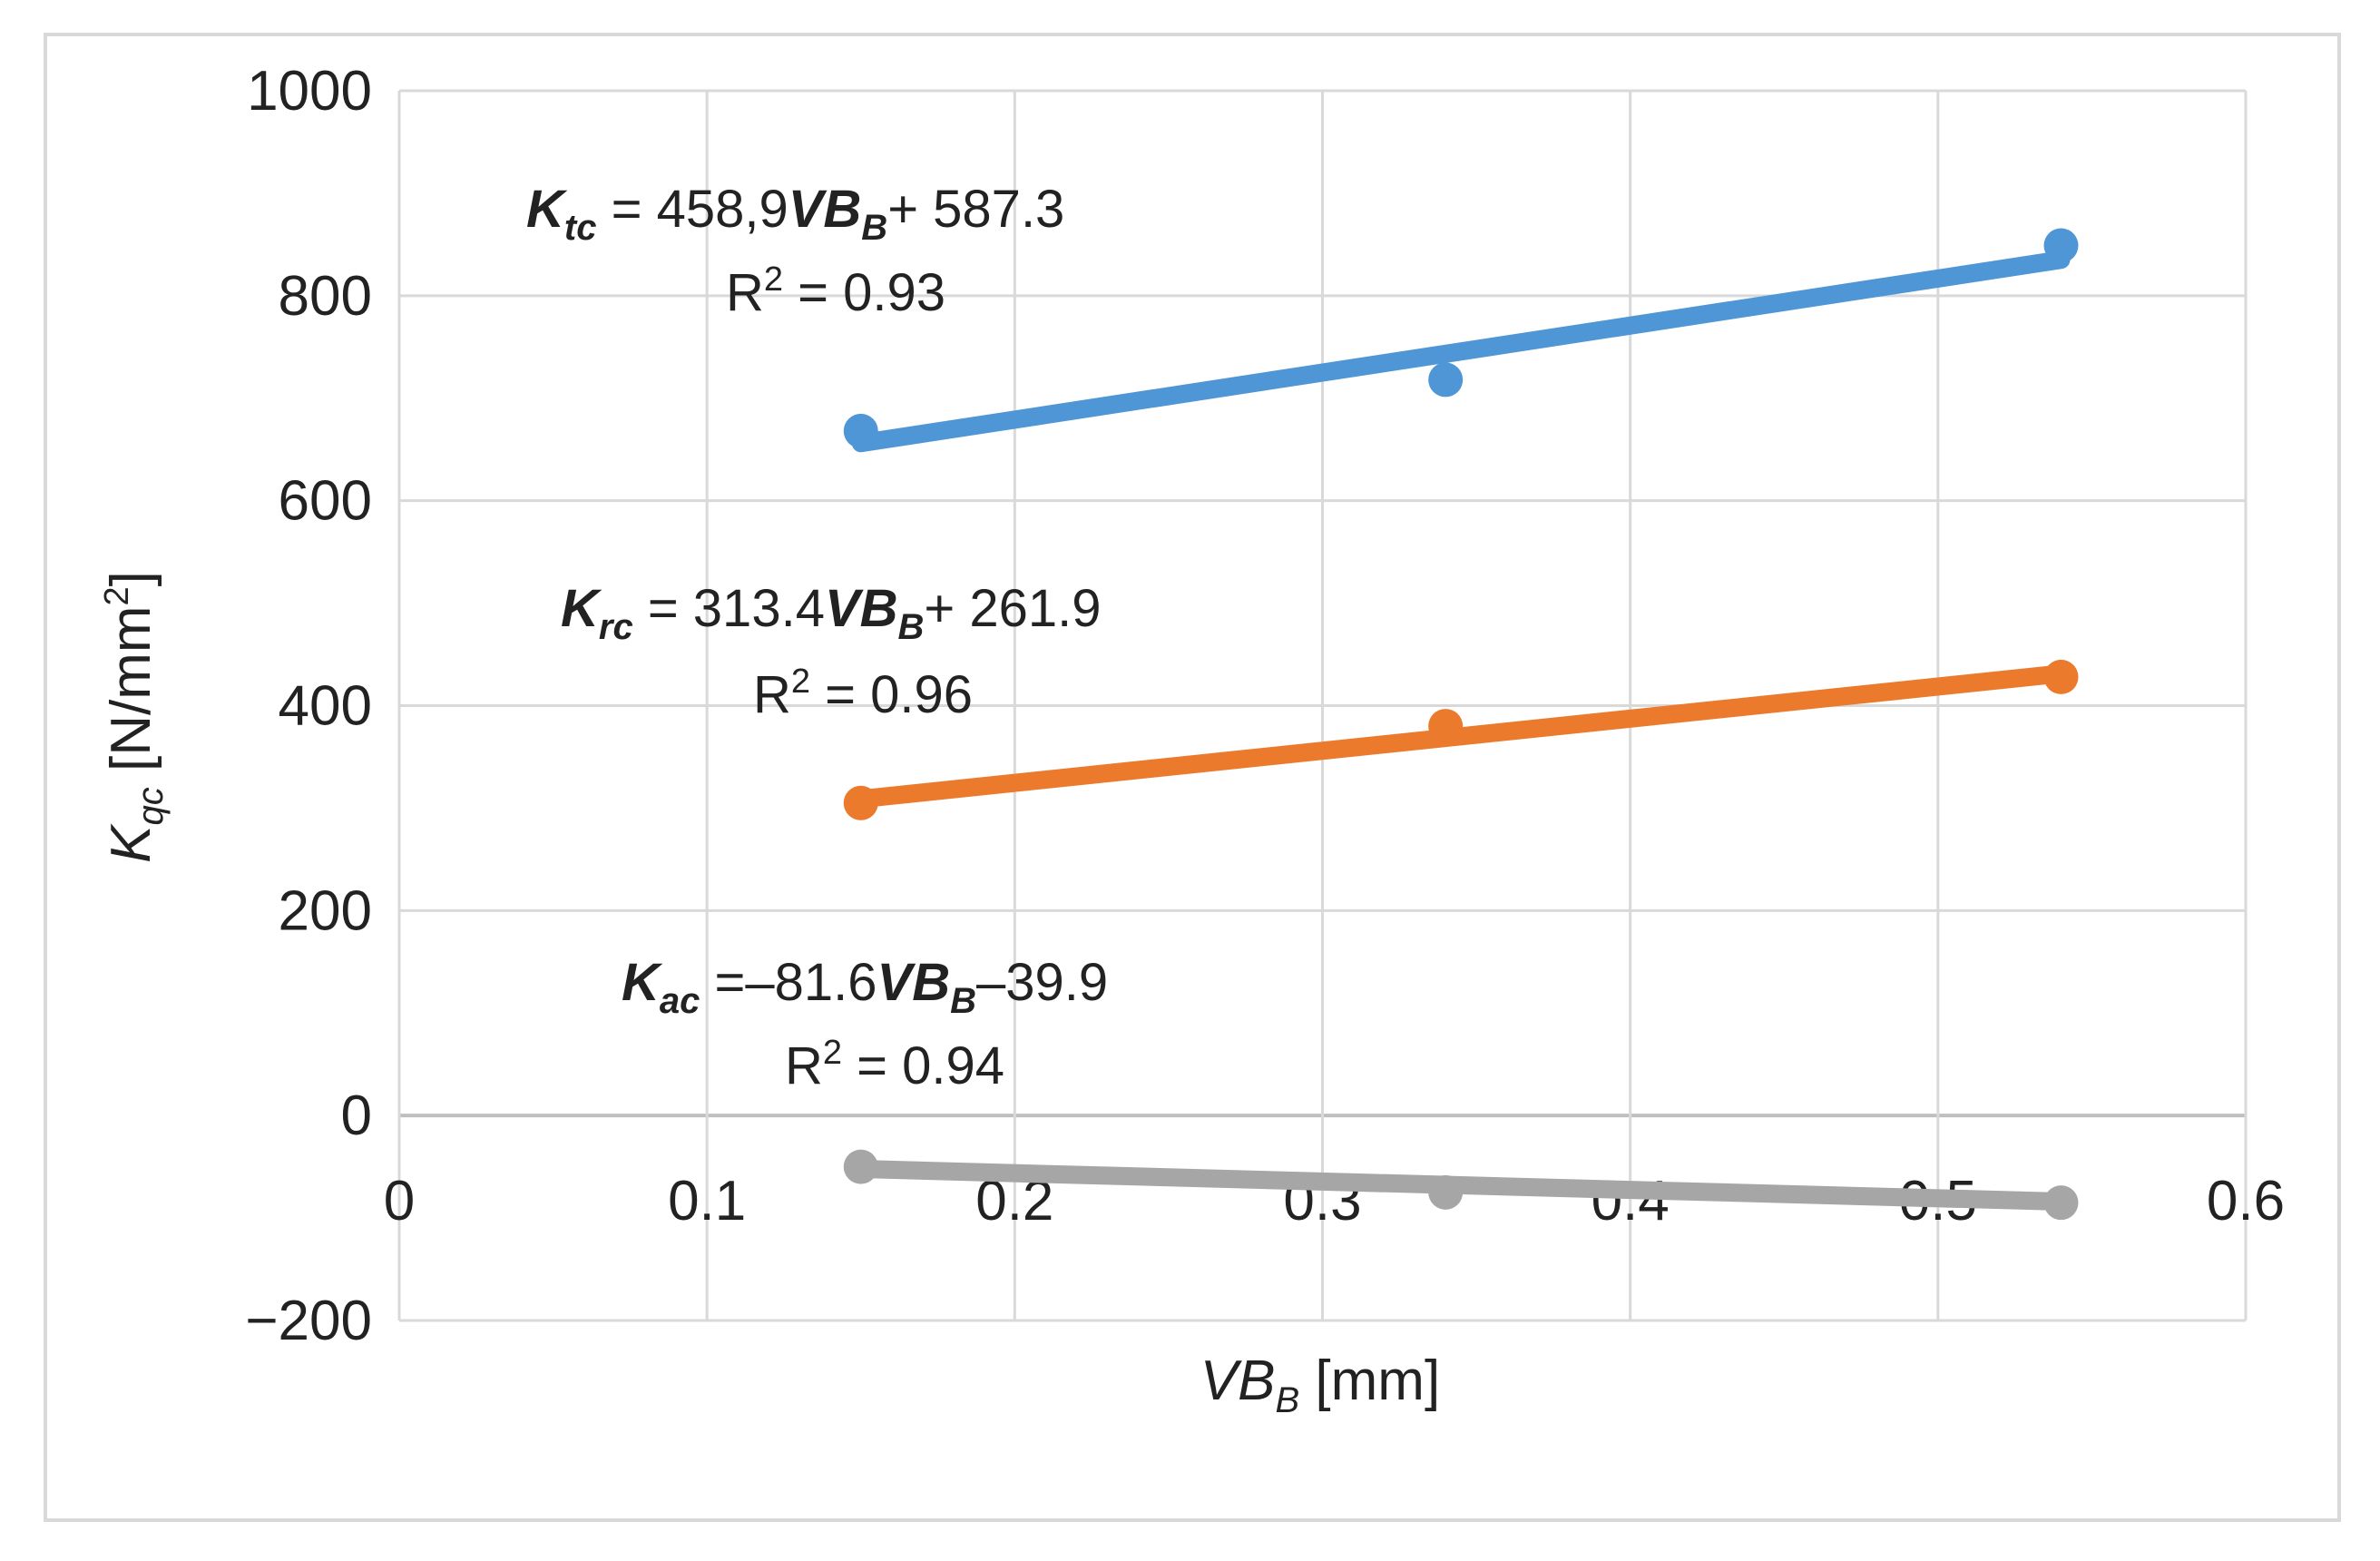 This screenshot has height=1561, width=2380. Describe the element at coordinates (836, 291) in the screenshot. I see `annotation-ktc-r2: R2 = 0.93` at that location.